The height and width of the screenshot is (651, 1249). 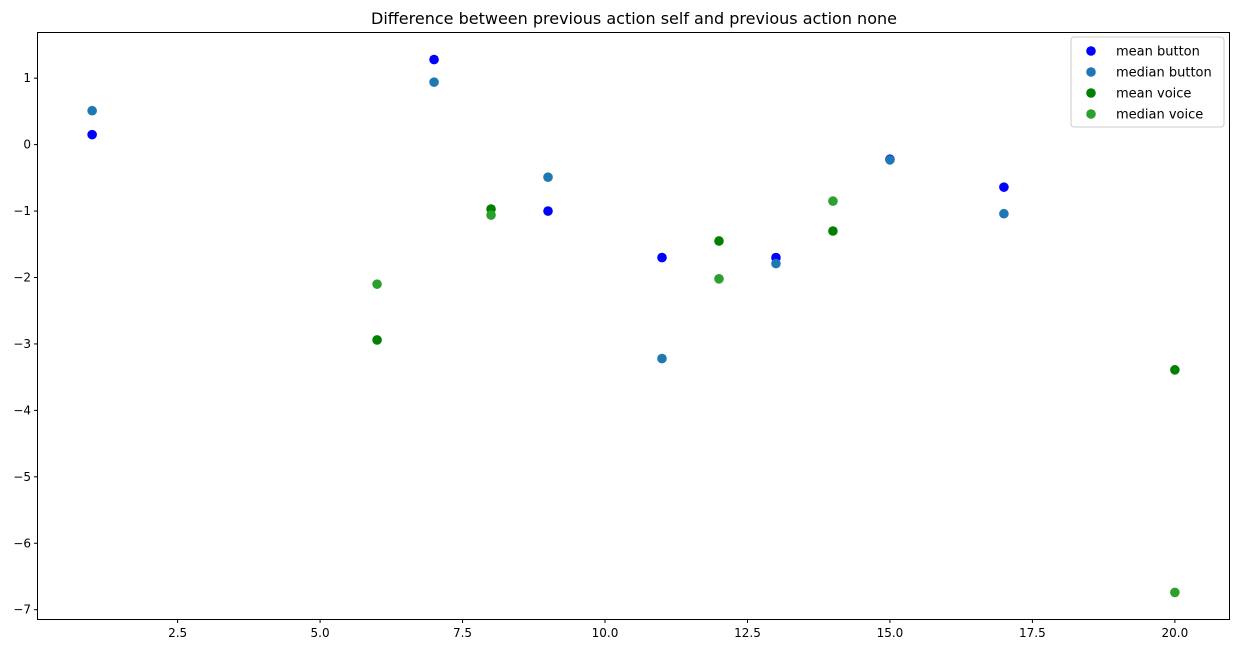 What do you see at coordinates (1091, 51) in the screenshot?
I see `legend-marker-mean-button` at bounding box center [1091, 51].